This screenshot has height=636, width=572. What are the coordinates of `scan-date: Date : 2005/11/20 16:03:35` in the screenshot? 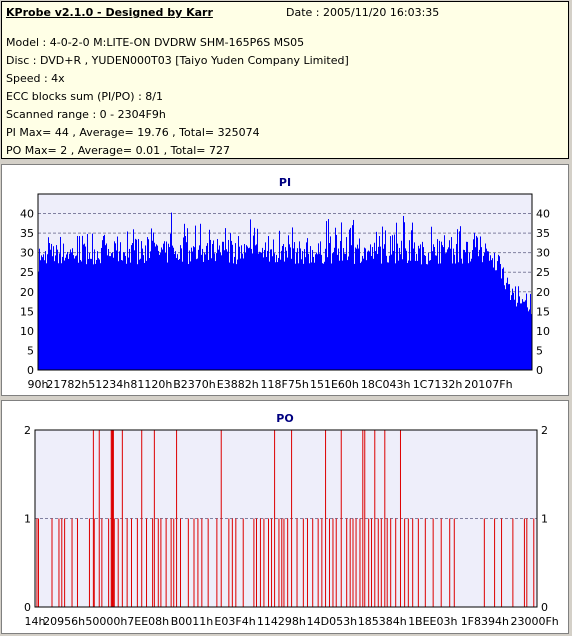 It's located at (363, 12).